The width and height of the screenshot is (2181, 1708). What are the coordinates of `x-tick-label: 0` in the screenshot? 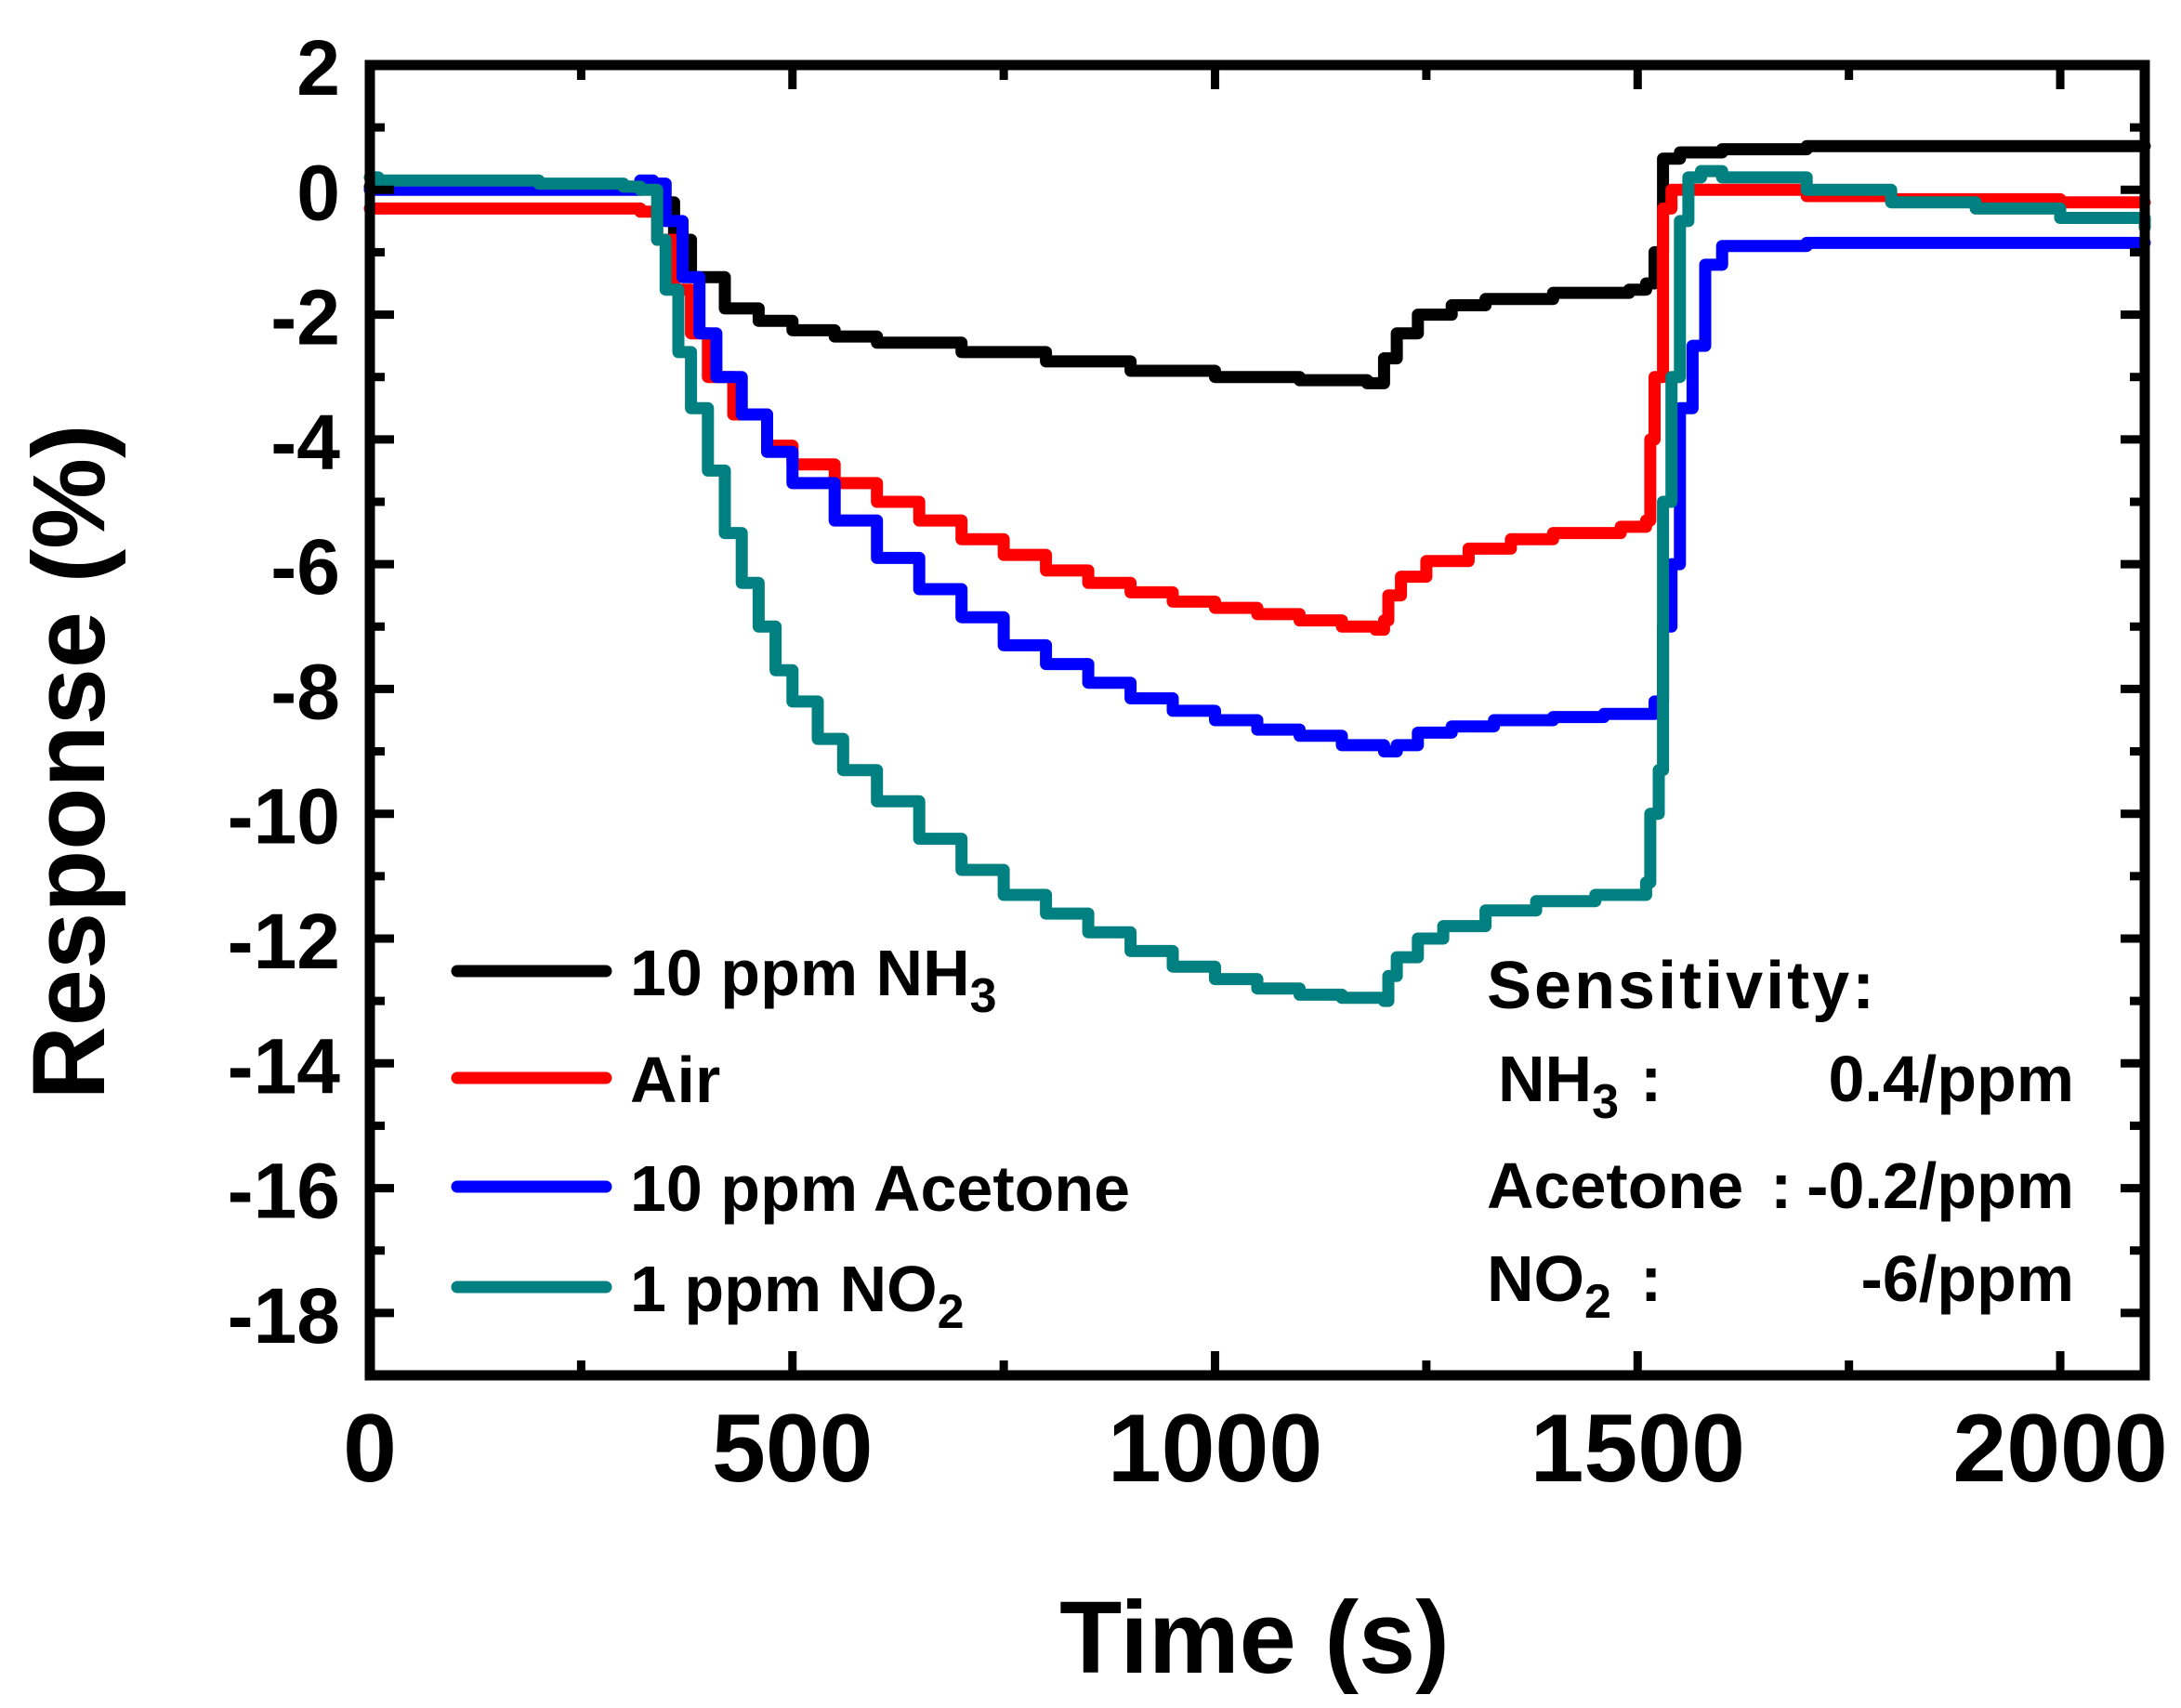 It's located at (370, 1449).